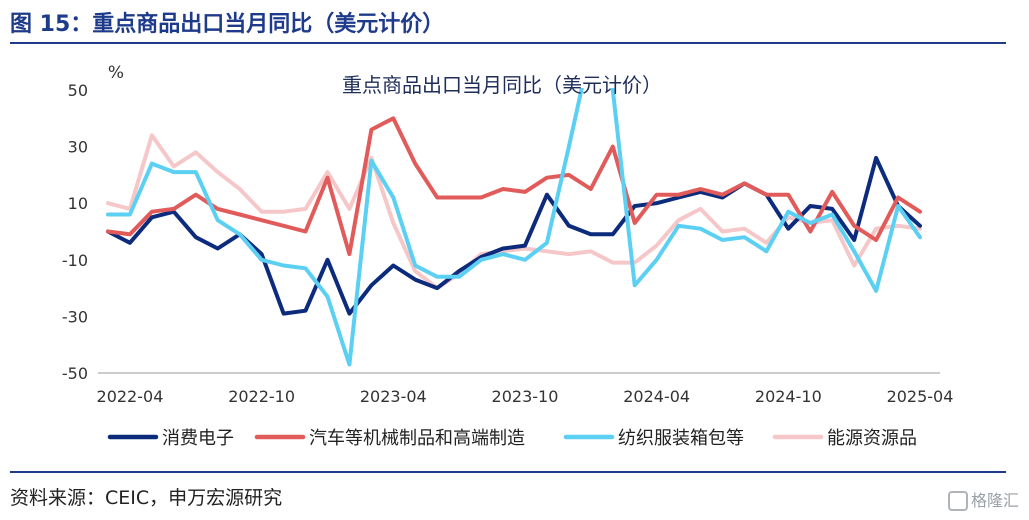 This screenshot has width=1029, height=520. What do you see at coordinates (393, 396) in the screenshot?
I see `x-tick-label: 2023-04` at bounding box center [393, 396].